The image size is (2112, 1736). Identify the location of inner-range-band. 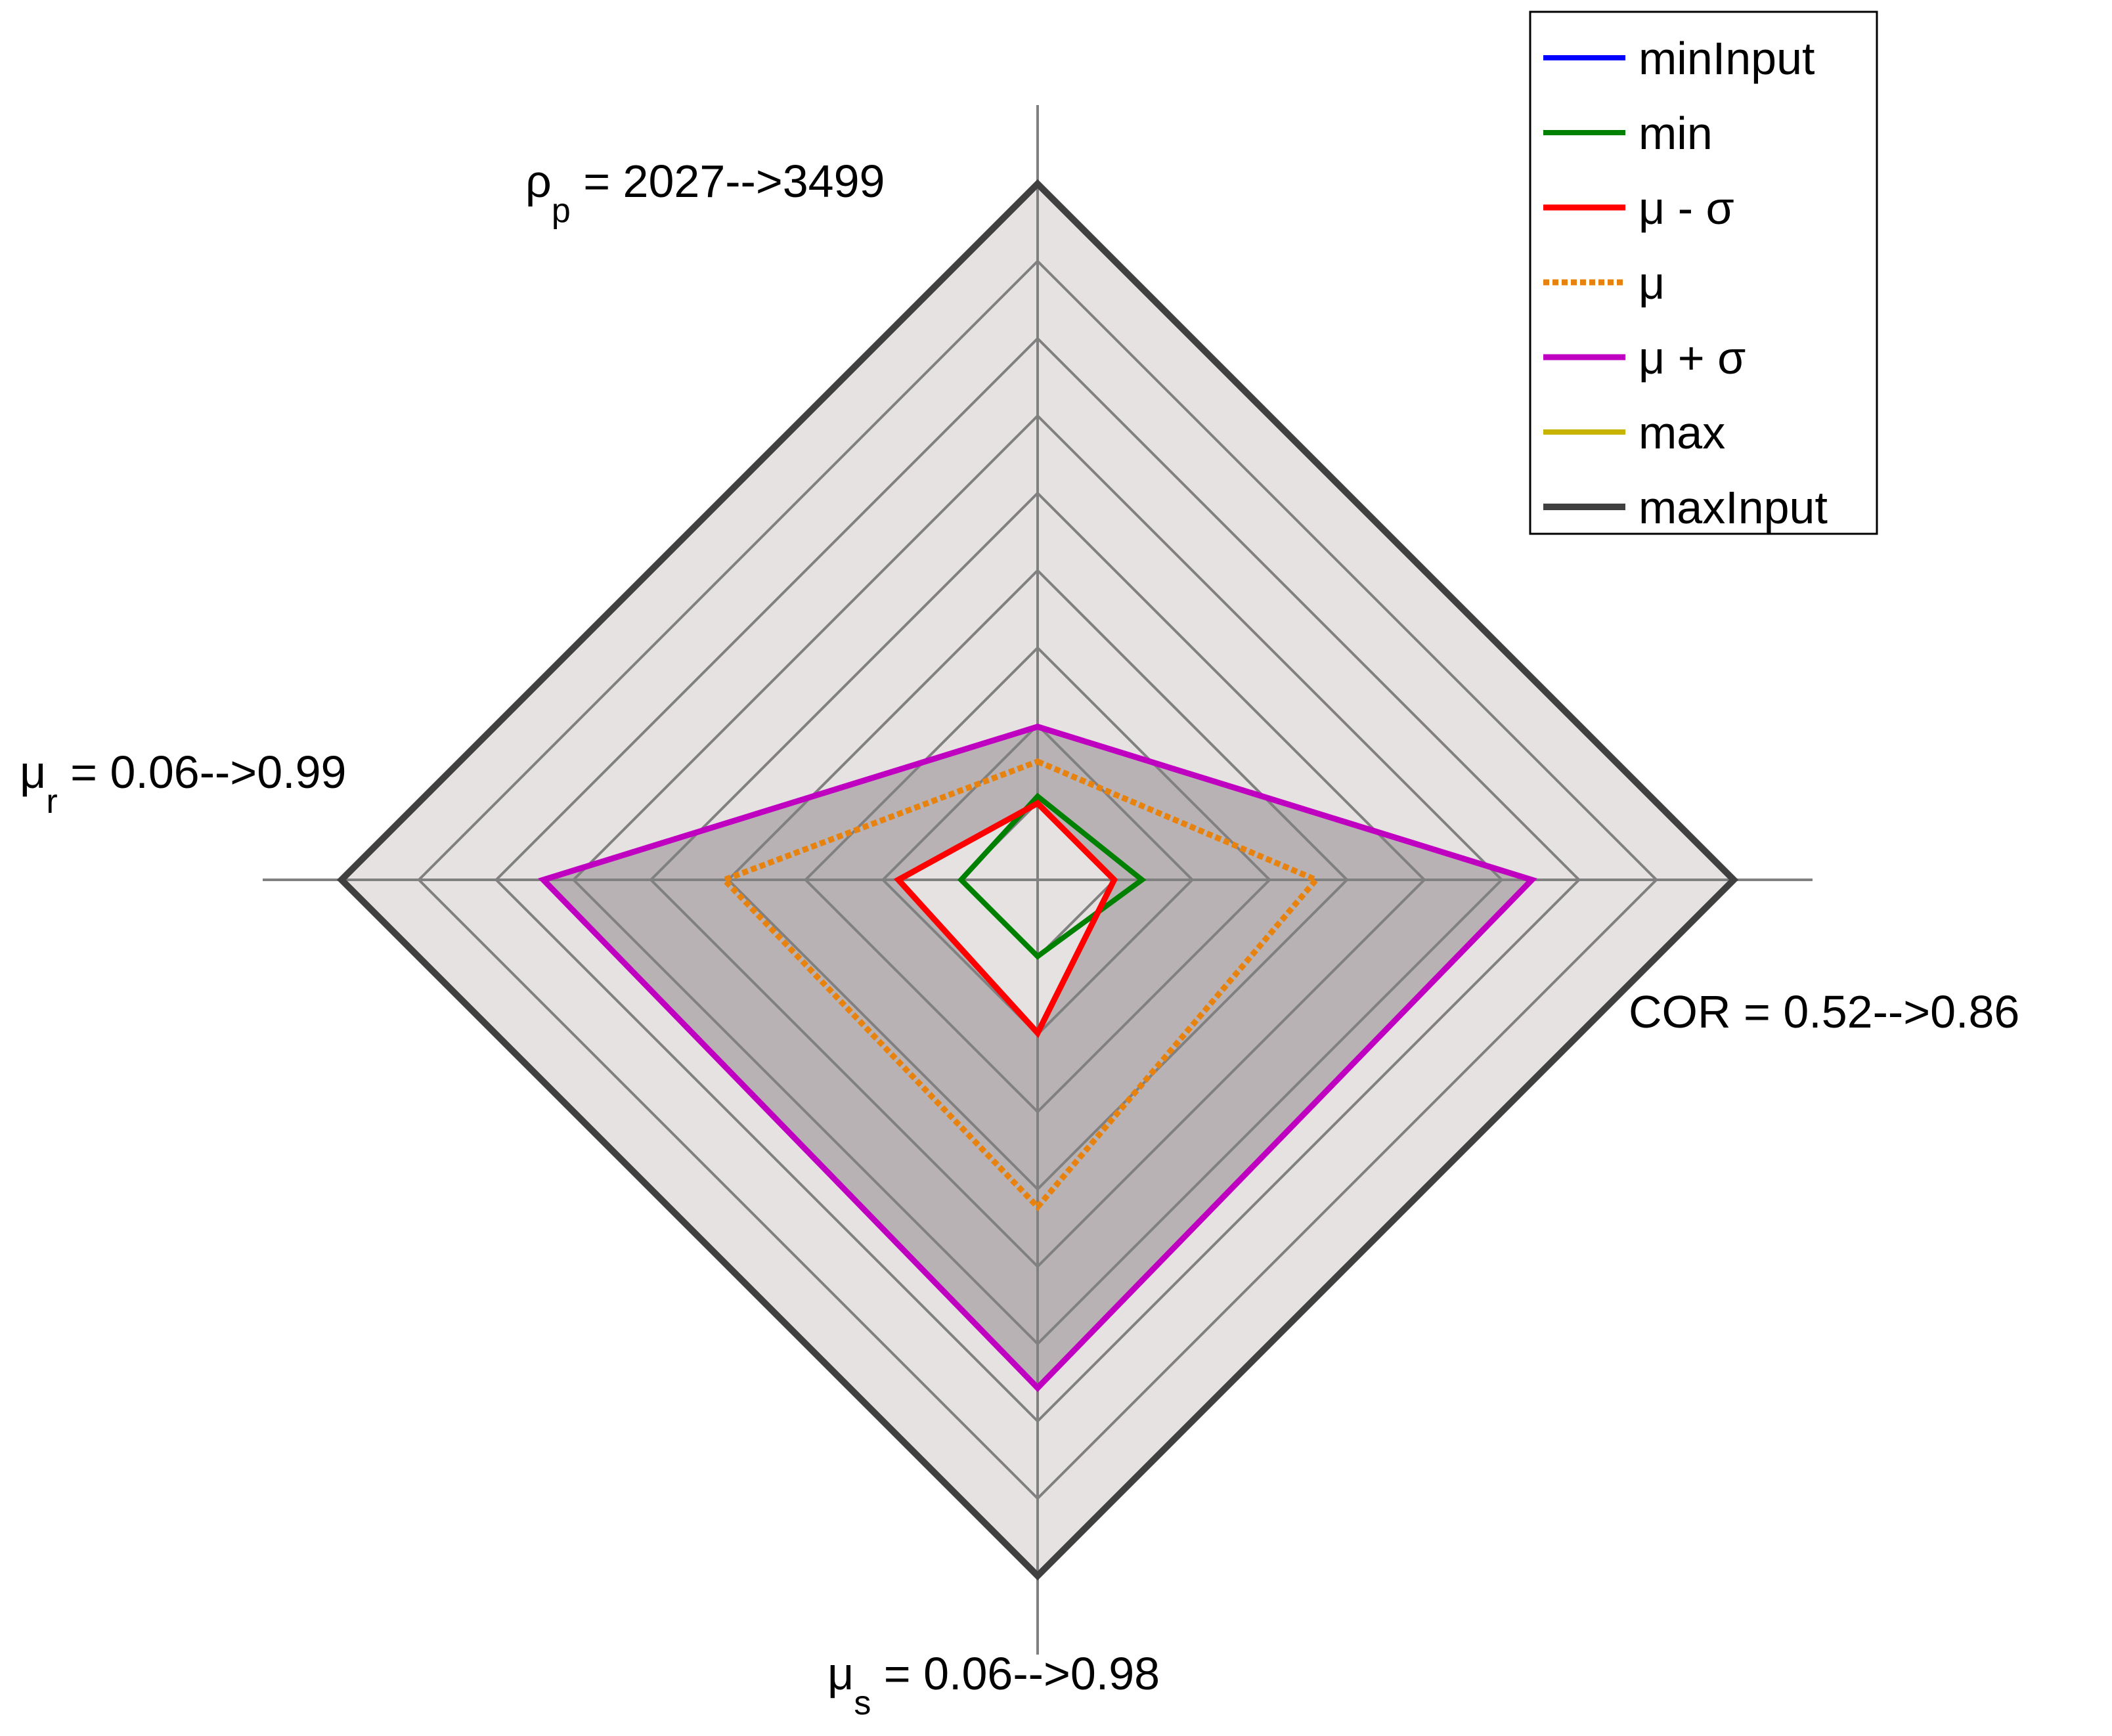
(1006, 918).